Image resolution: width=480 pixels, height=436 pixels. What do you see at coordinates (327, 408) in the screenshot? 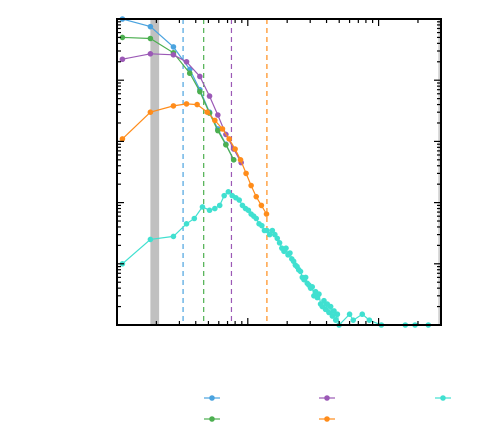
I see `legend` at bounding box center [327, 408].